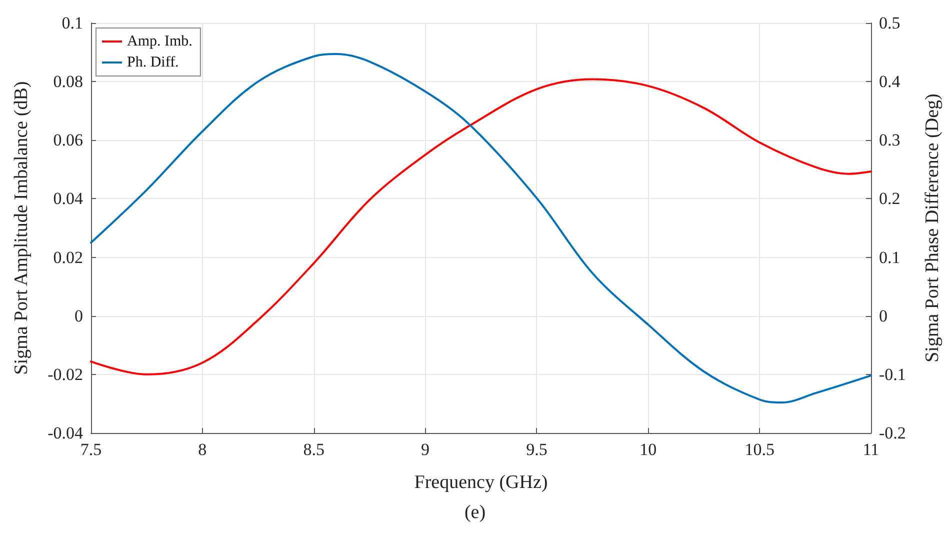 This screenshot has height=534, width=950. I want to click on y2-tick-label: 0.5, so click(889, 23).